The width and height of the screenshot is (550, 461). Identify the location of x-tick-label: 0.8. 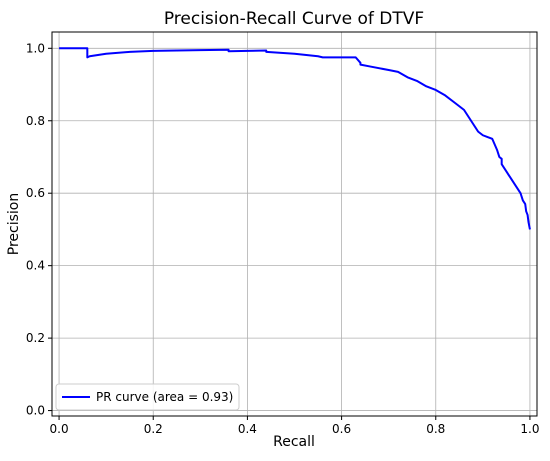
(435, 429).